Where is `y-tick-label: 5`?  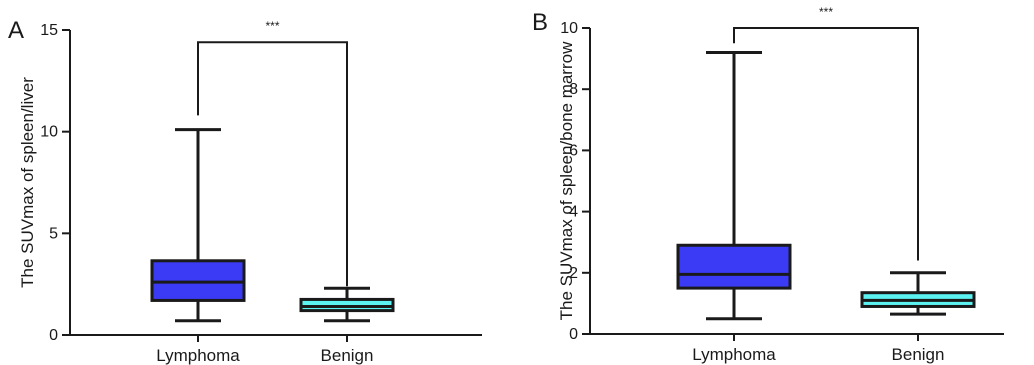
y-tick-label: 5 is located at coordinates (53, 233).